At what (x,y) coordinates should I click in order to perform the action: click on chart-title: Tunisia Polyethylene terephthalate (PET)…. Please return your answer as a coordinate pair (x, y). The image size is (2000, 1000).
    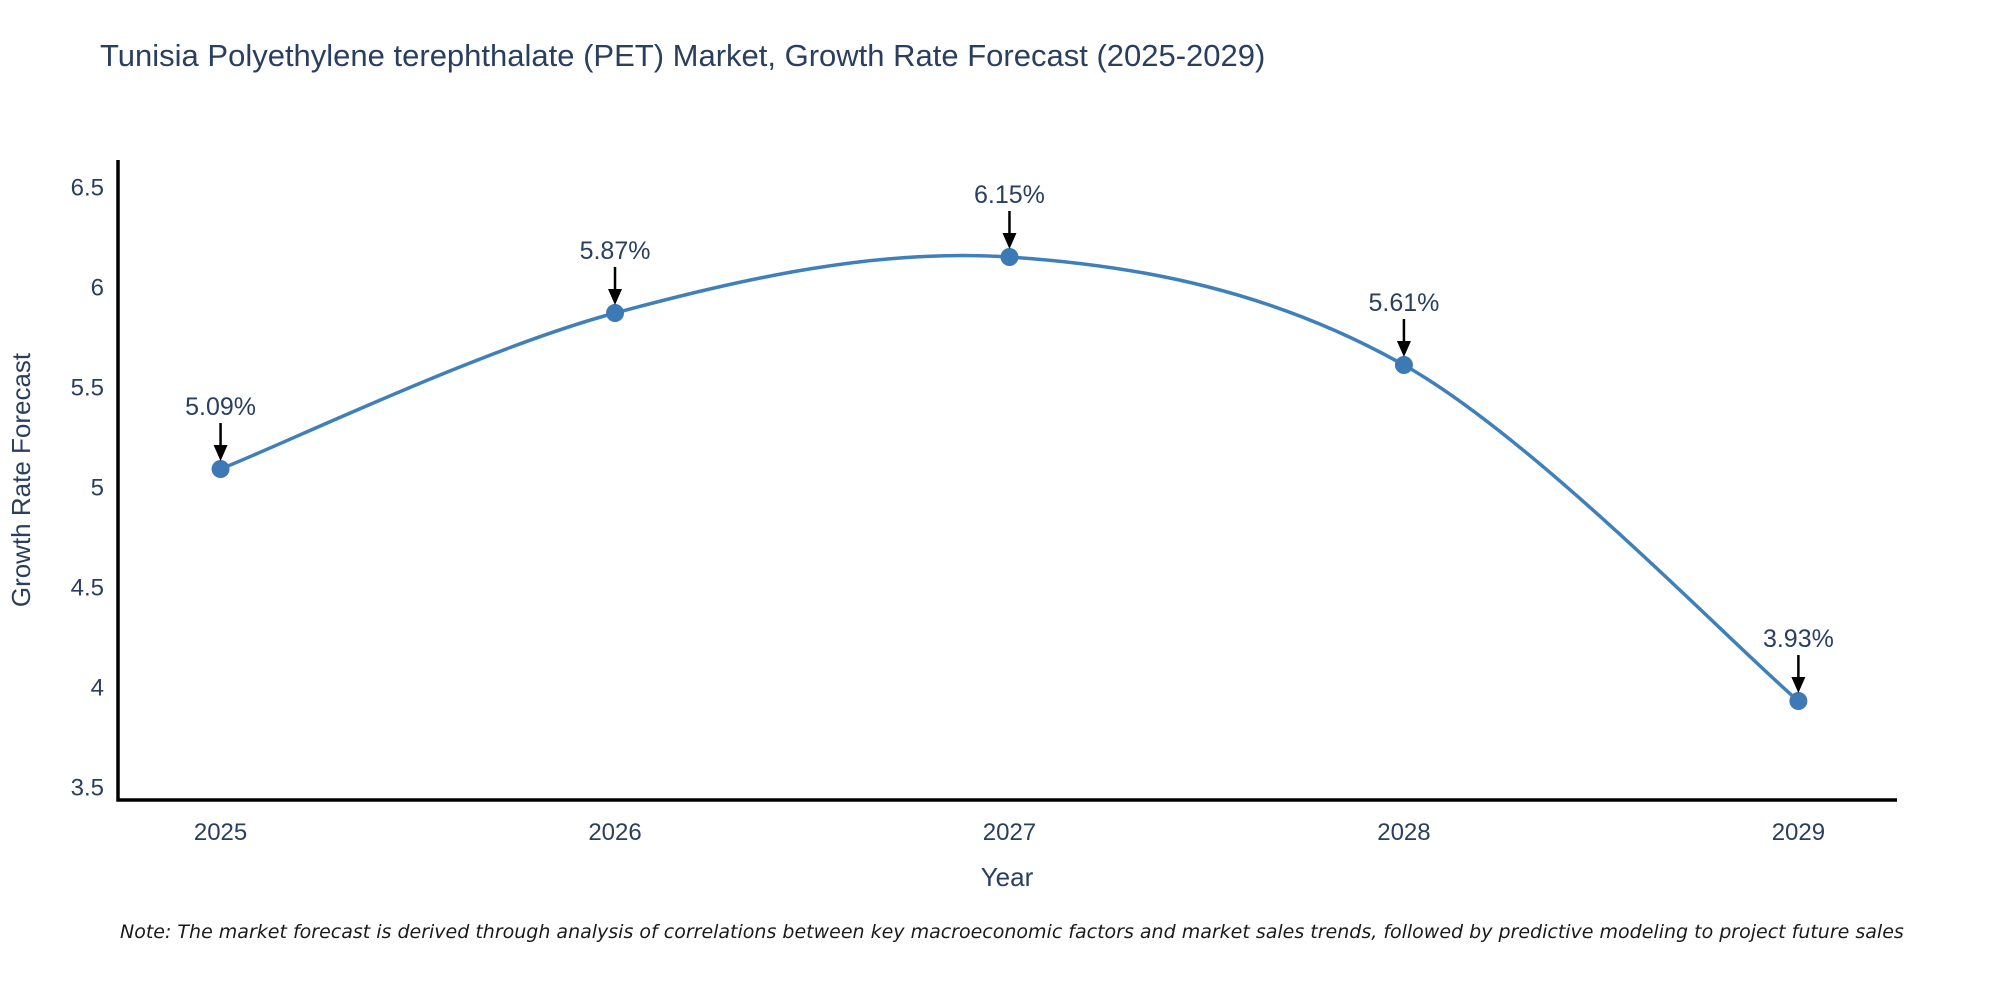
    Looking at the image, I should click on (682, 55).